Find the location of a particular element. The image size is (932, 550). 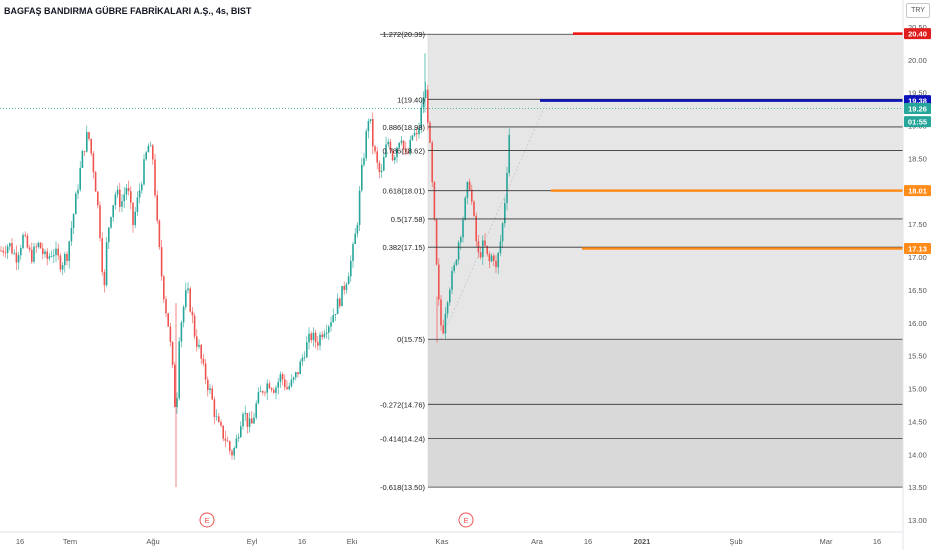

time-axis-tick: Eki is located at coordinates (352, 541).